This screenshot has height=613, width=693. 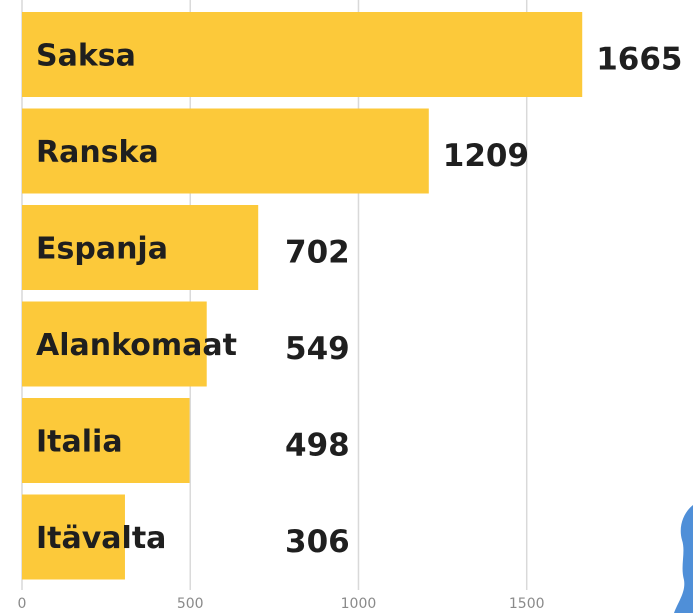 What do you see at coordinates (102, 249) in the screenshot?
I see `category-label-2: Espanja` at bounding box center [102, 249].